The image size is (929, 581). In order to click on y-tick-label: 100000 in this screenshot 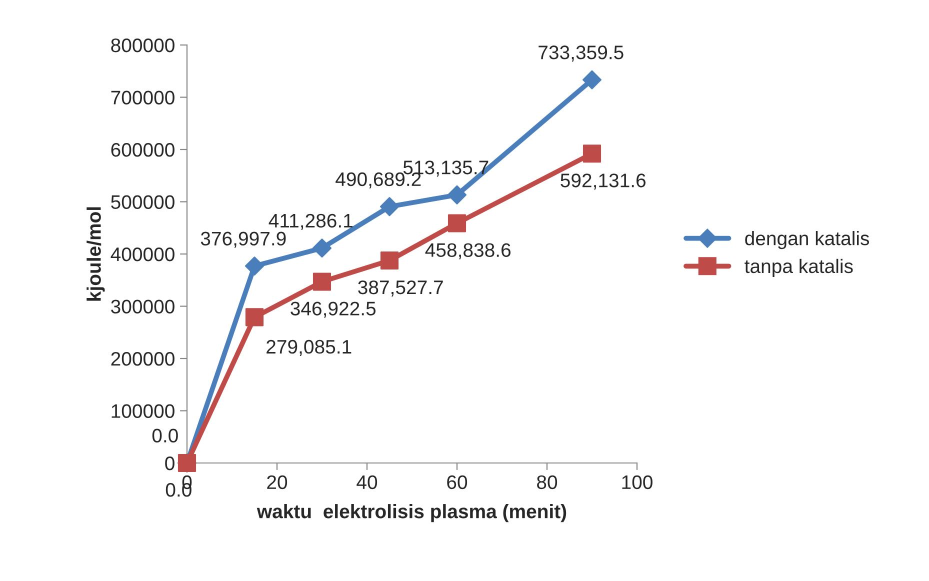, I will do `click(143, 411)`.